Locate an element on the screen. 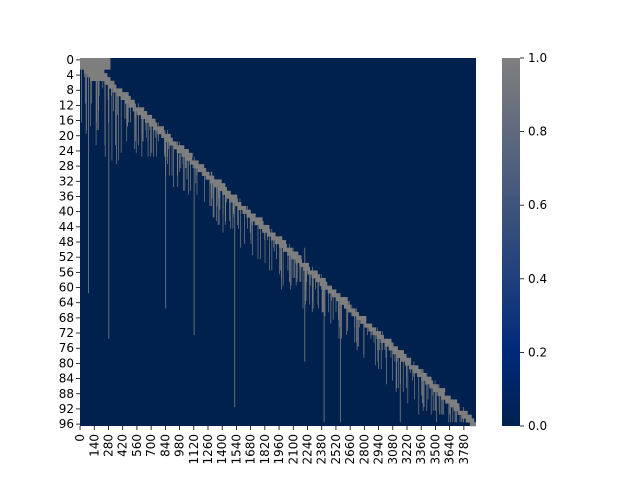 Image resolution: width=640 pixels, height=480 pixels. x-tick-label: 140 is located at coordinates (94, 445).